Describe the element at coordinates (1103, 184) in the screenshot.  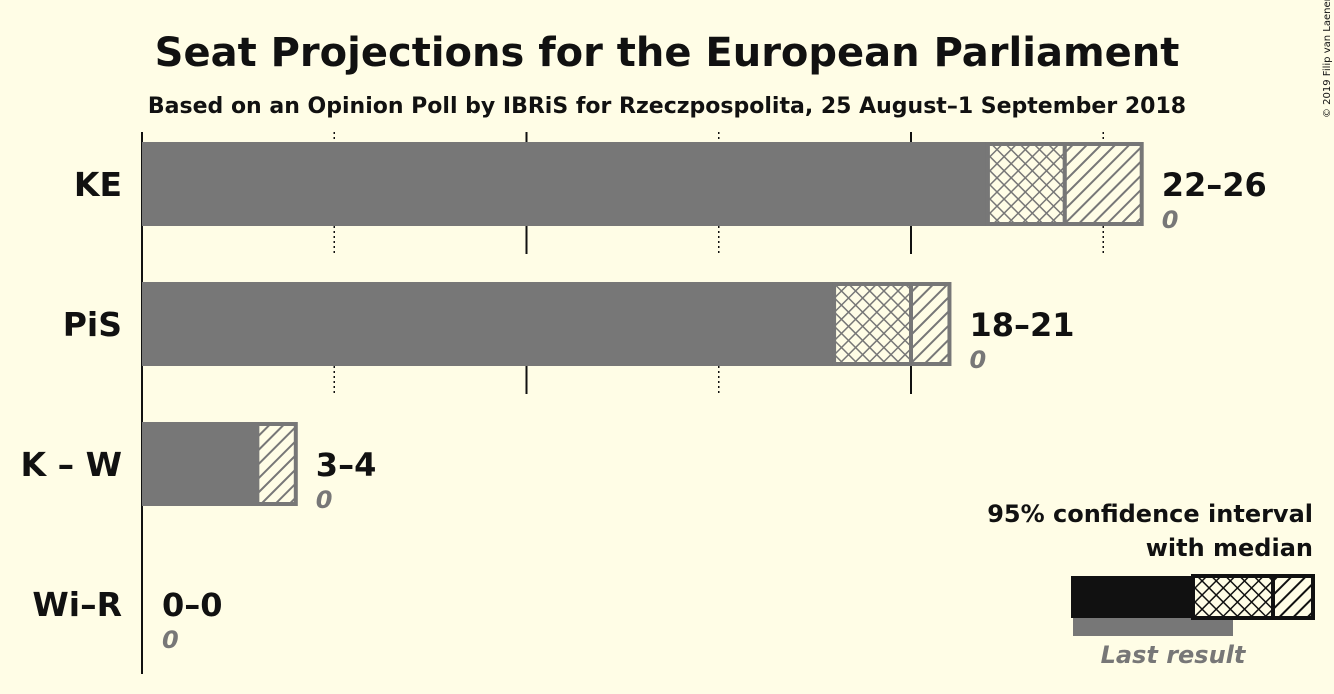
I see `bar-ci-upper-ke` at that location.